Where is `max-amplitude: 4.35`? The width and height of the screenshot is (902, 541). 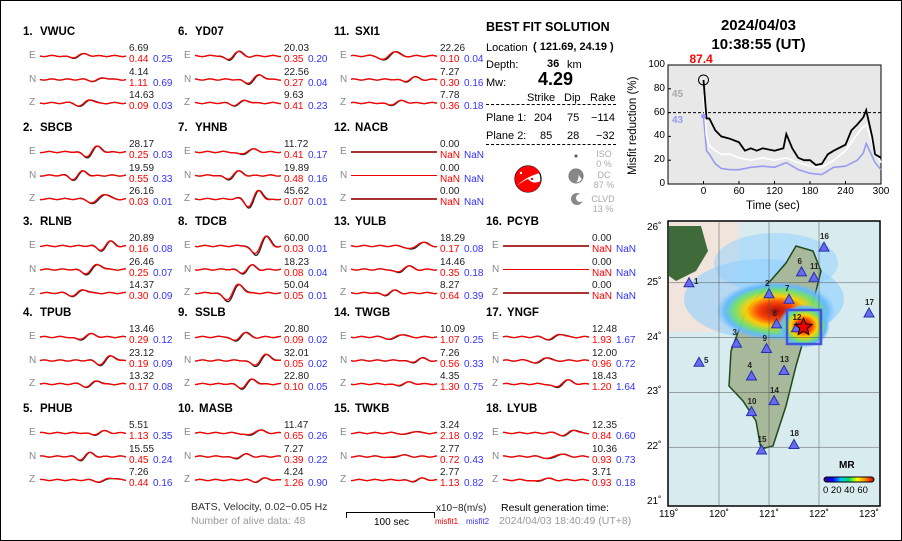 max-amplitude: 4.35 is located at coordinates (450, 376).